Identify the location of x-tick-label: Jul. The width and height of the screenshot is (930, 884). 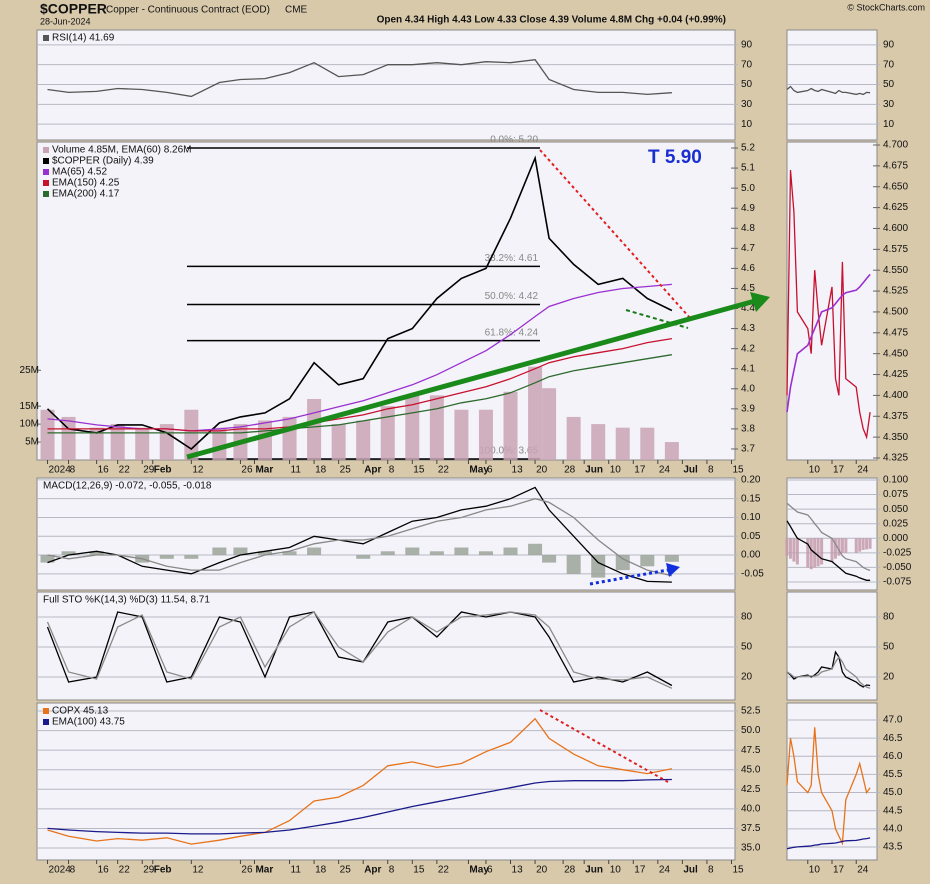
(690, 870).